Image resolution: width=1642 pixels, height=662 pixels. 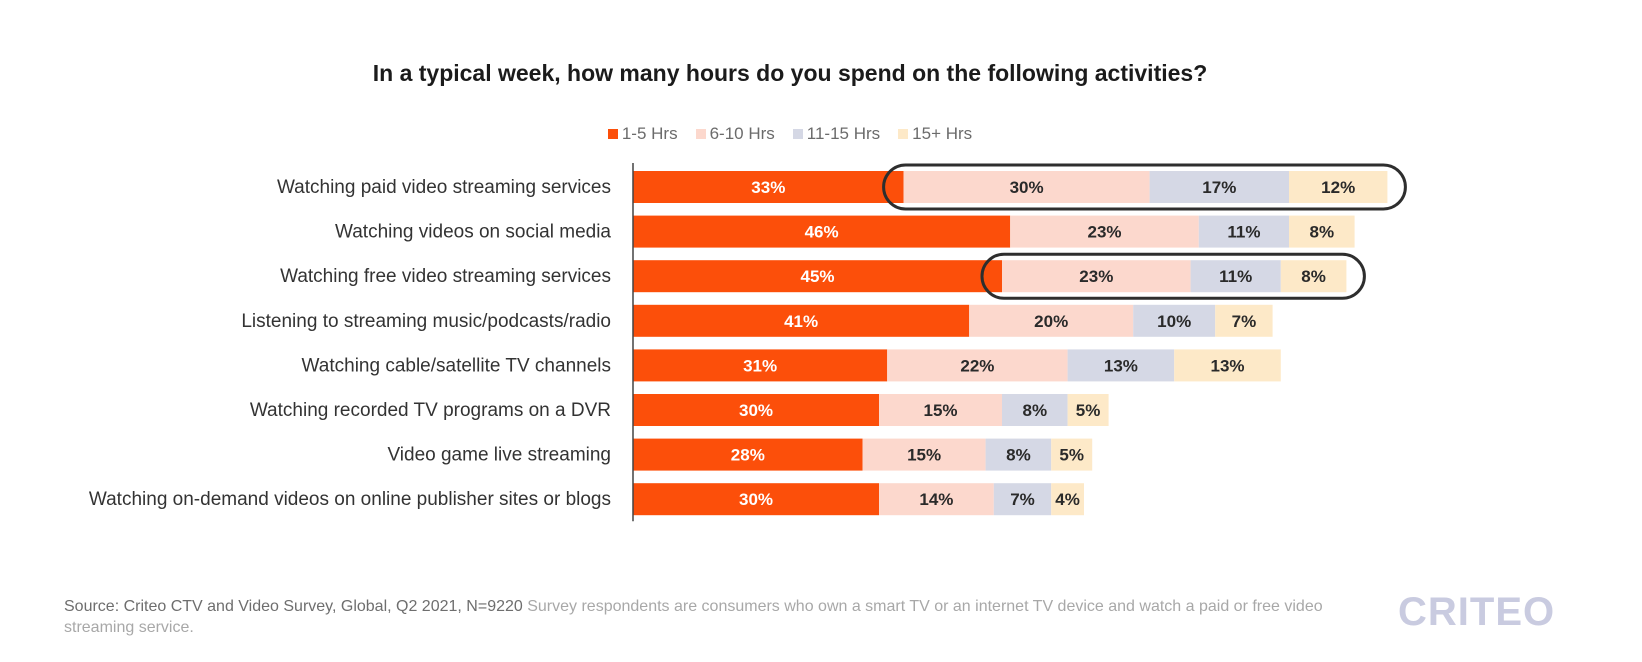 I want to click on legend-entry: 15+ Hrs, so click(x=935, y=134).